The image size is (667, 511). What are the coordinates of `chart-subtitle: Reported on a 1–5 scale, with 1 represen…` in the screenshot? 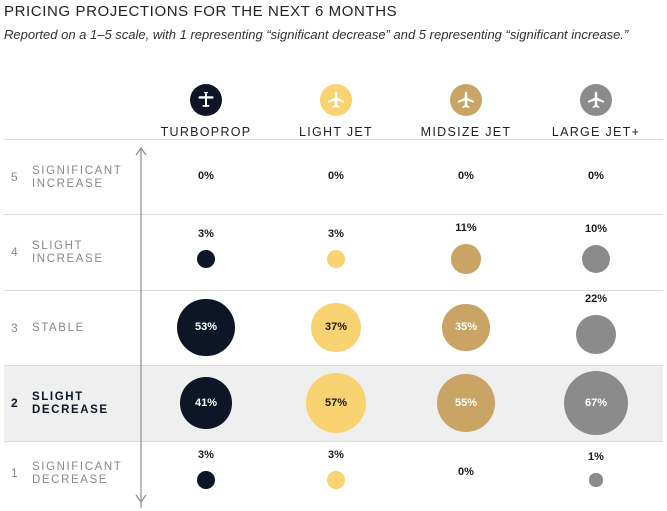 It's located at (316, 34).